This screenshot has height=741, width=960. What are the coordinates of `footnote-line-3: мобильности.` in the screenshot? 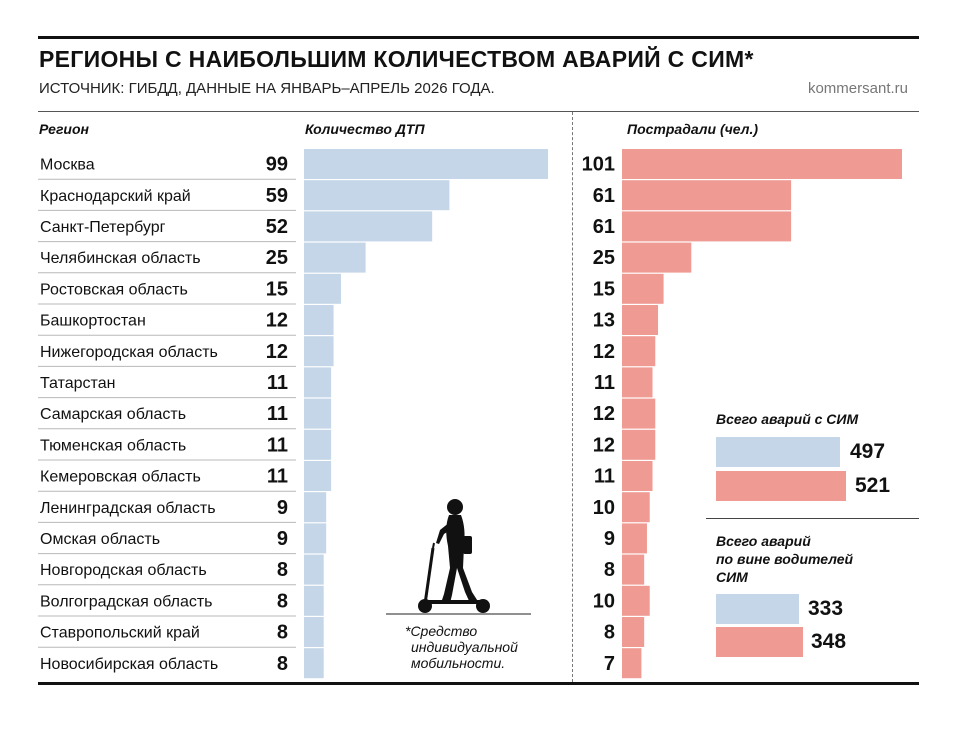 It's located at (458, 663).